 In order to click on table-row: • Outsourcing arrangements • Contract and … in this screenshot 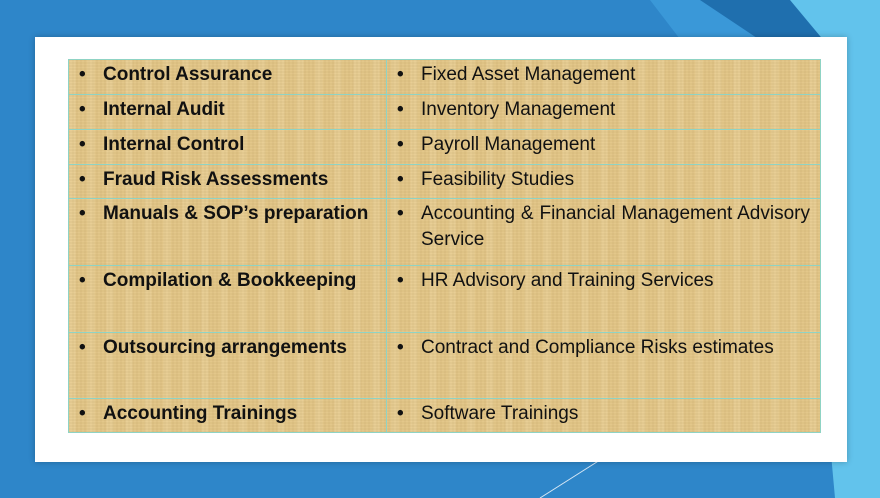, I will do `click(444, 365)`.